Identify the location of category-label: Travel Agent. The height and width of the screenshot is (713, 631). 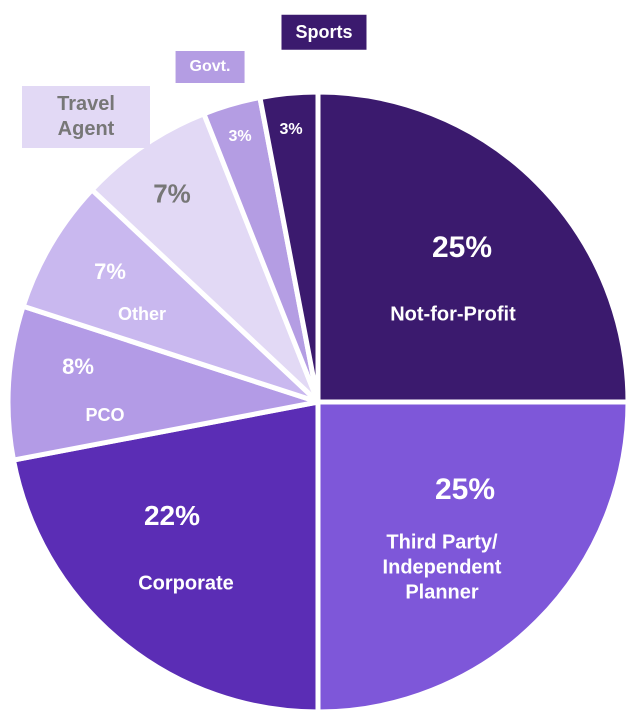
(86, 117).